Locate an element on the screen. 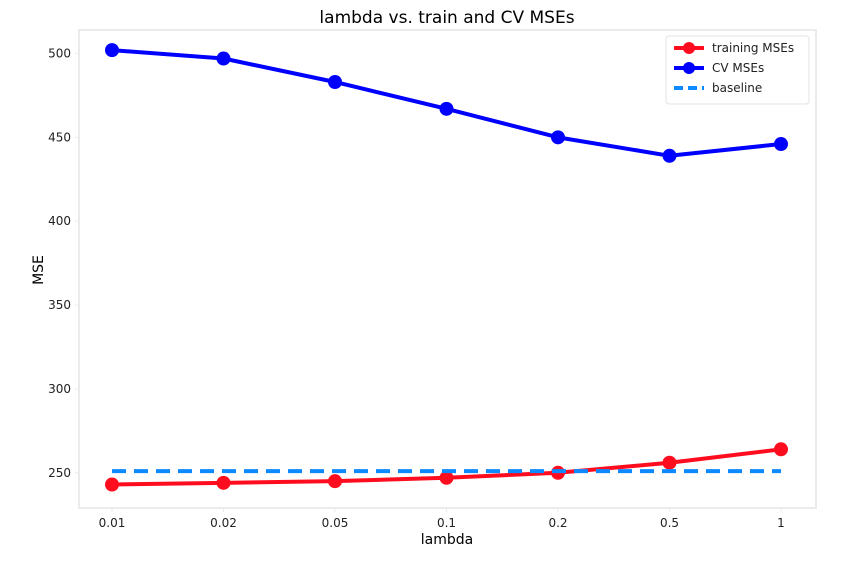  legend-marker-cv-mses is located at coordinates (689, 68).